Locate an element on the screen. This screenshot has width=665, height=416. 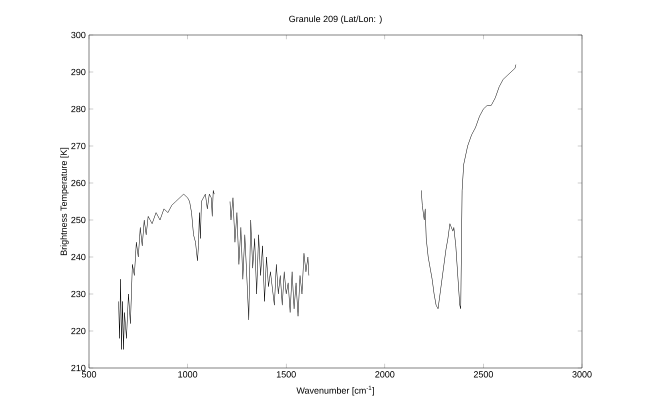
y-tick-label: 290 is located at coordinates (78, 72).